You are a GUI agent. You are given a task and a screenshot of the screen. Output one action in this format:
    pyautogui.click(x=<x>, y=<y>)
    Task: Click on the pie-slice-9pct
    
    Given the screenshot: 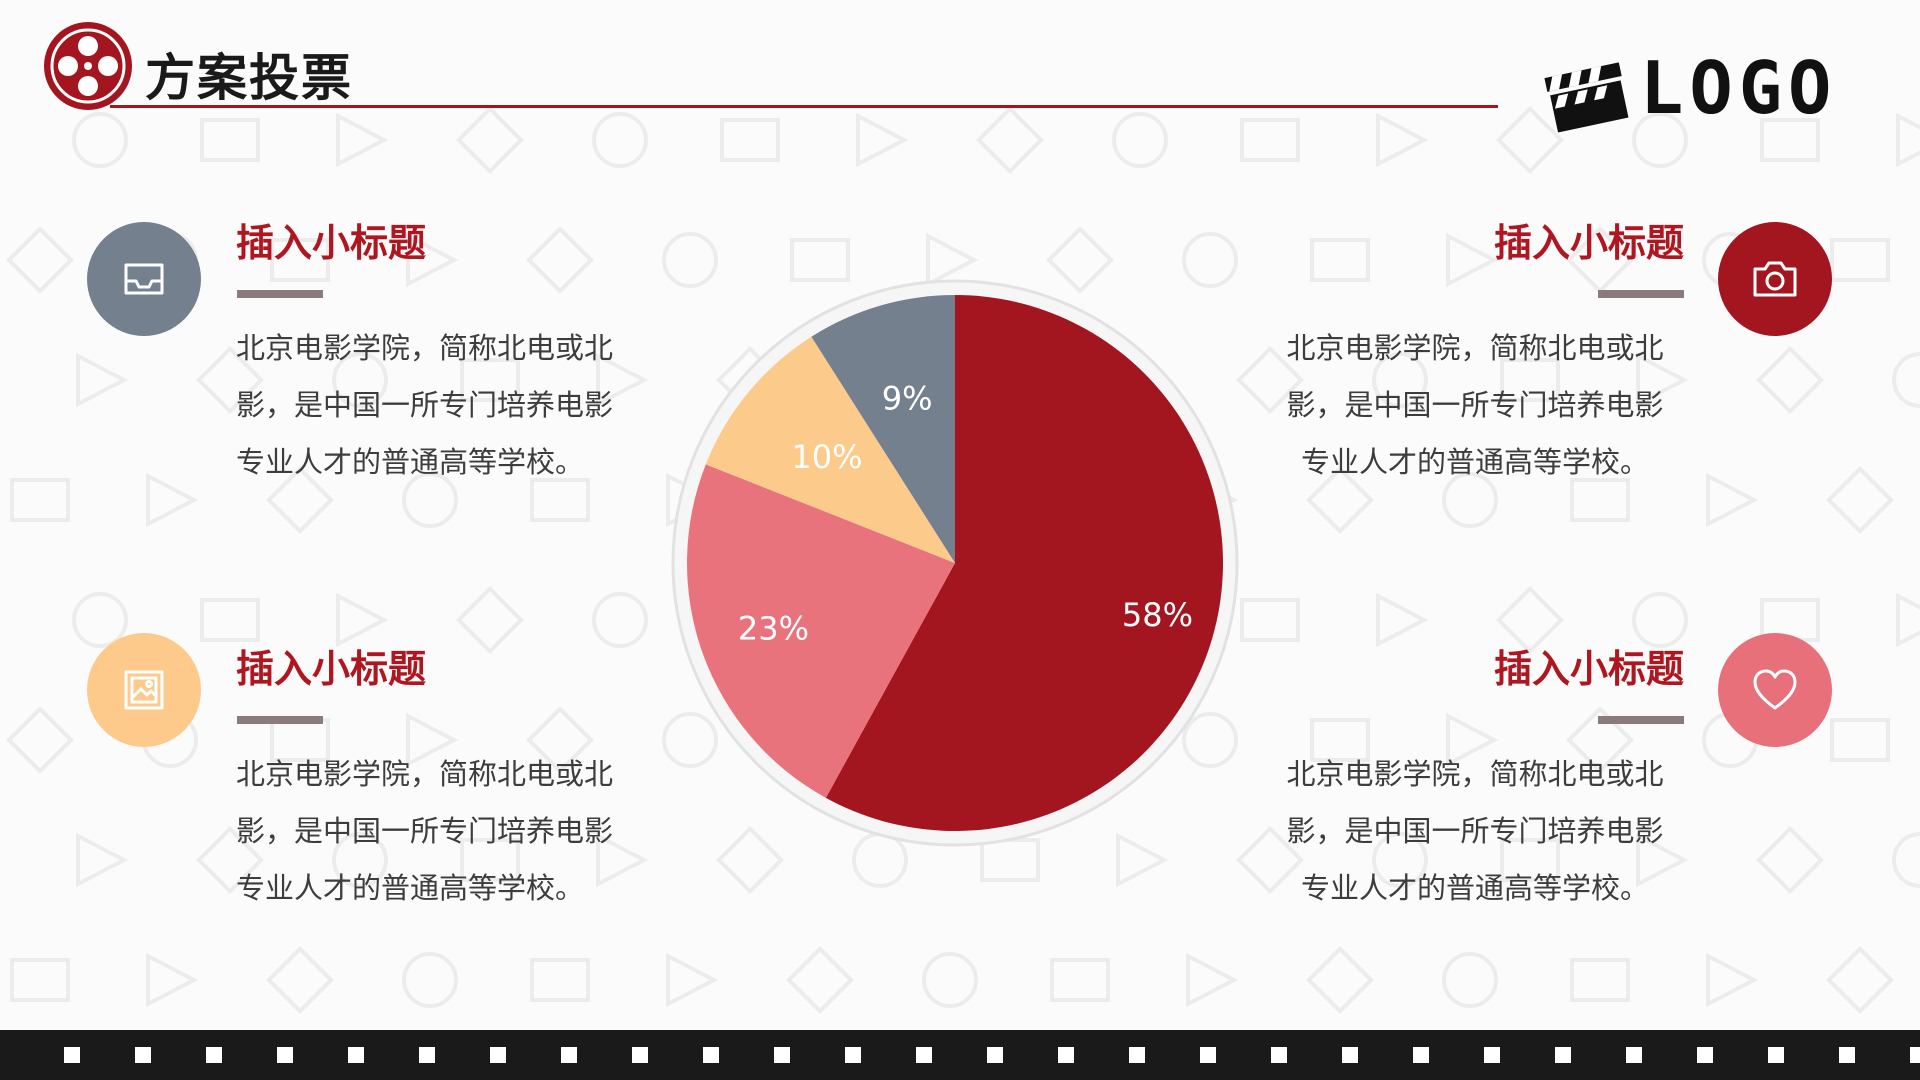 What is the action you would take?
    pyautogui.click(x=883, y=429)
    